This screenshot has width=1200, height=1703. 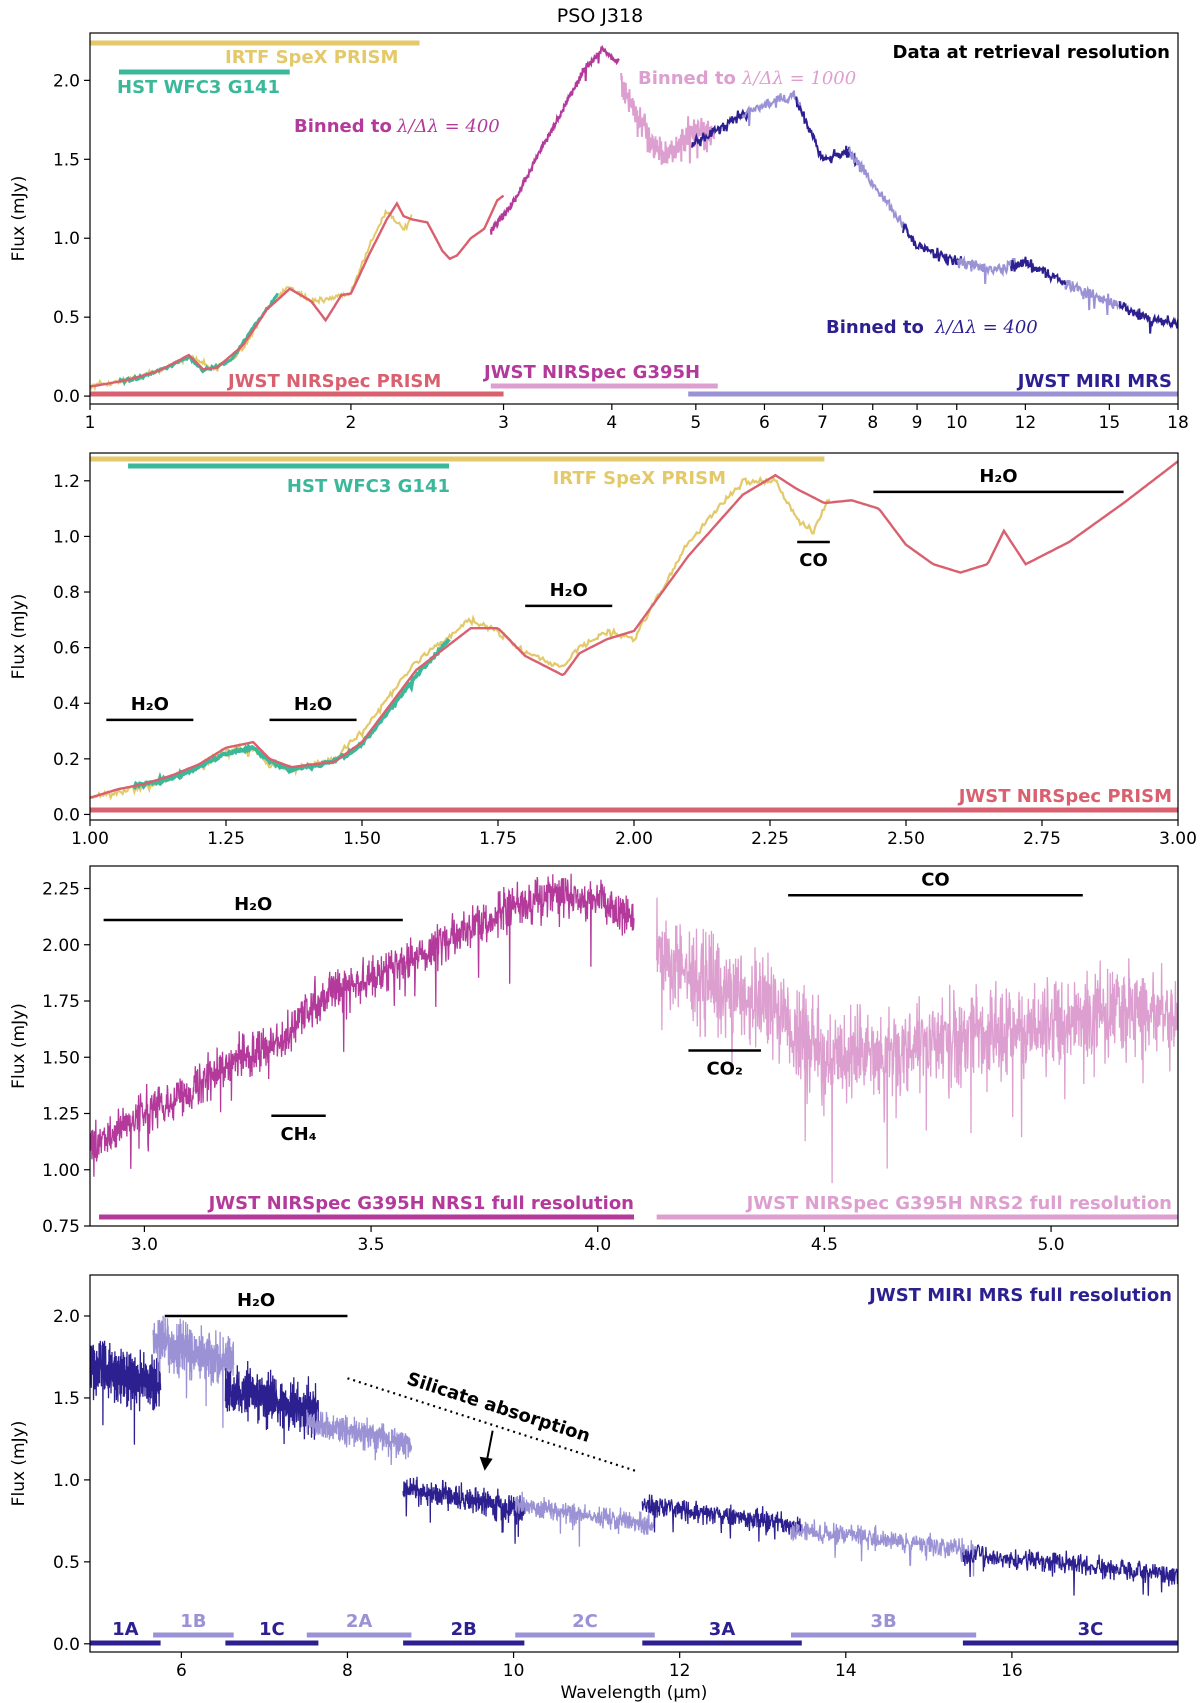 What do you see at coordinates (486, 1463) in the screenshot?
I see `silicate-arrow-head` at bounding box center [486, 1463].